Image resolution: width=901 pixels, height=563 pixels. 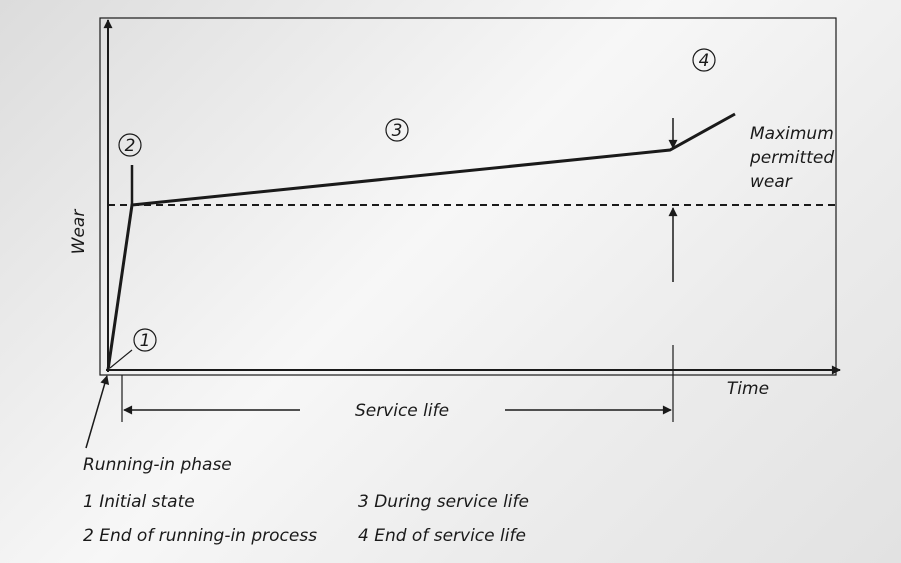 I want to click on pointer-label: Running-in phase, so click(x=157, y=465).